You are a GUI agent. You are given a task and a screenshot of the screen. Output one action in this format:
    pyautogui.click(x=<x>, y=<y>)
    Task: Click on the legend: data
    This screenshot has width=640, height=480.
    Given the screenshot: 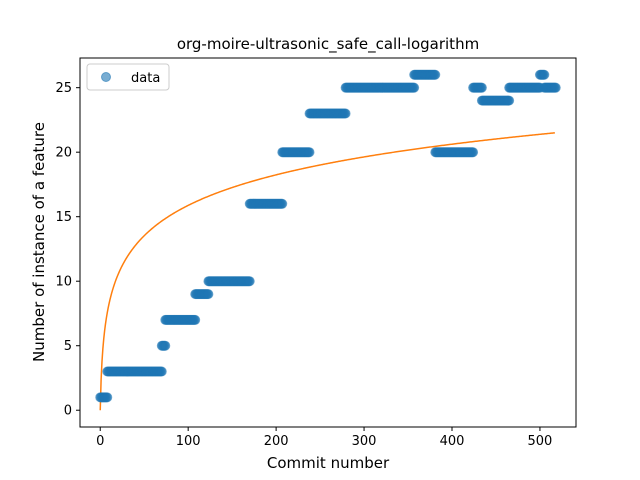 What is the action you would take?
    pyautogui.click(x=128, y=77)
    